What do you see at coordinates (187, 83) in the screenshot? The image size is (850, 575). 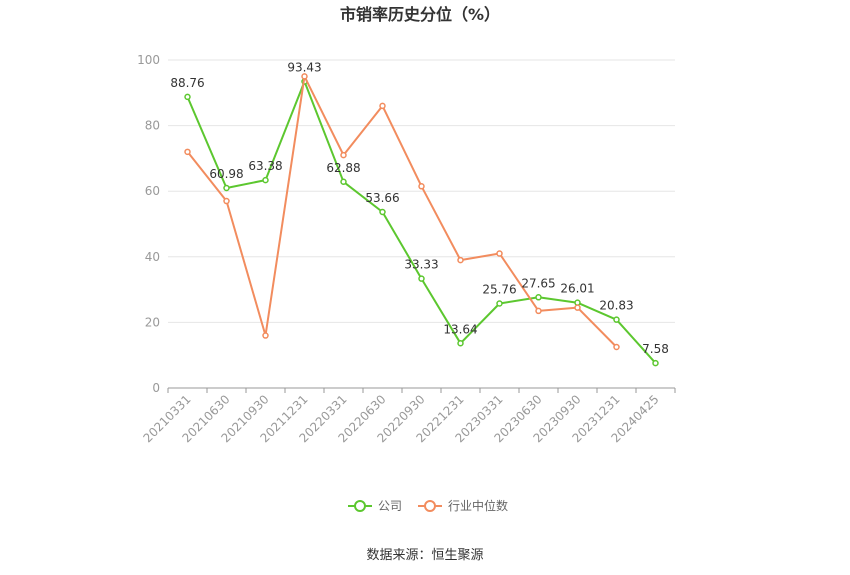 I see `data-label: 88.76` at bounding box center [187, 83].